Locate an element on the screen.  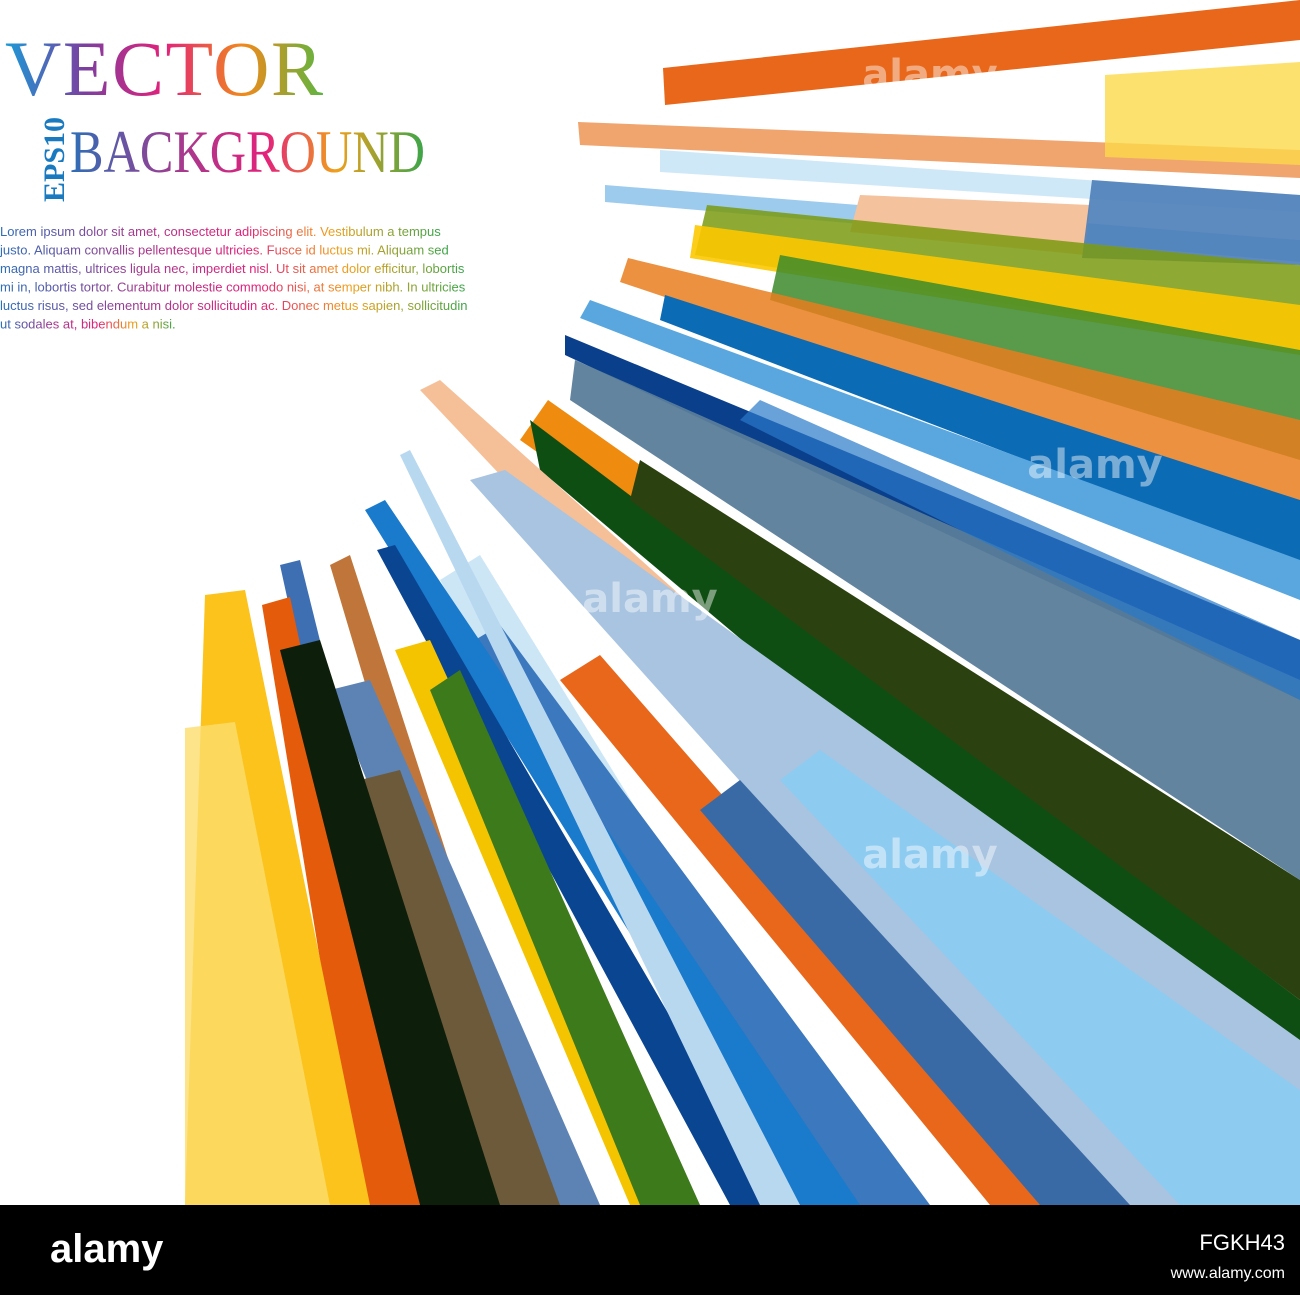
title: VECTOR is located at coordinates (164, 68).